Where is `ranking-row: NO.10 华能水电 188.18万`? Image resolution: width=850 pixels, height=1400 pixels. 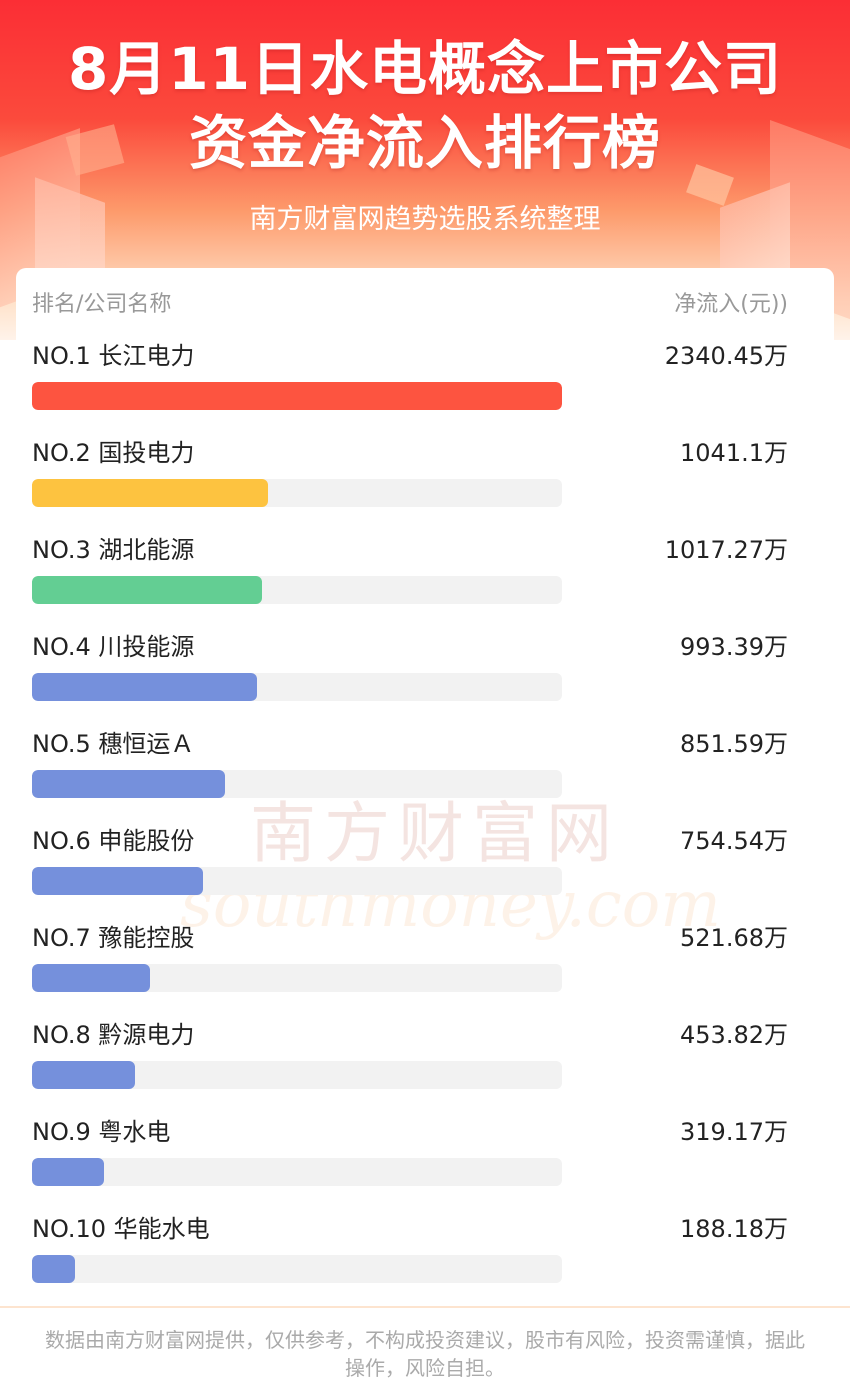
ranking-row: NO.10 华能水电 188.18万 is located at coordinates (425, 1259).